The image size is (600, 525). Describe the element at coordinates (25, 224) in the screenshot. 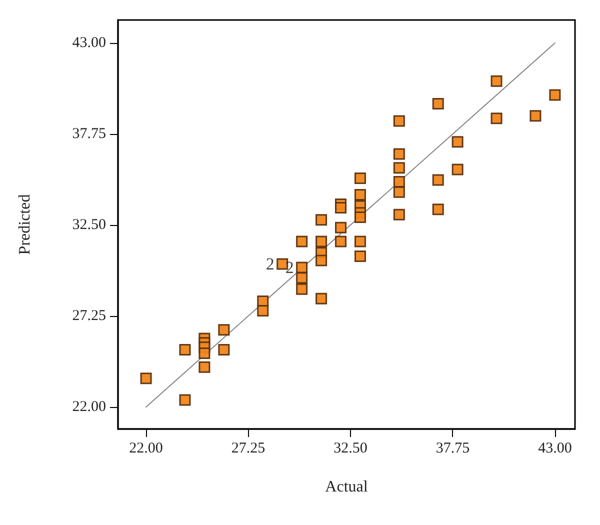

I see `y-axis-title: Predicted` at that location.